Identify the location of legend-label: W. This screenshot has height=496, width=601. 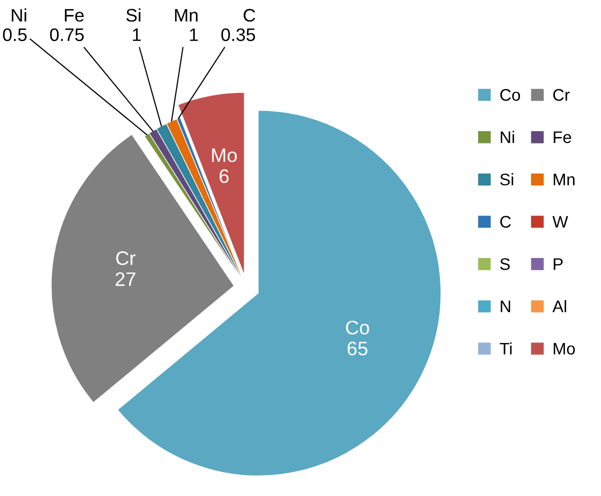
(560, 222).